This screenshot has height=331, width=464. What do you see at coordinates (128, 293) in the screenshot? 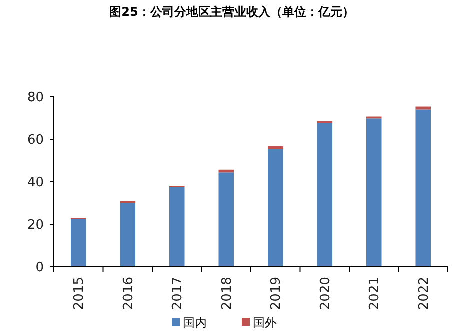
I see `x-tick-label: 2016` at bounding box center [128, 293].